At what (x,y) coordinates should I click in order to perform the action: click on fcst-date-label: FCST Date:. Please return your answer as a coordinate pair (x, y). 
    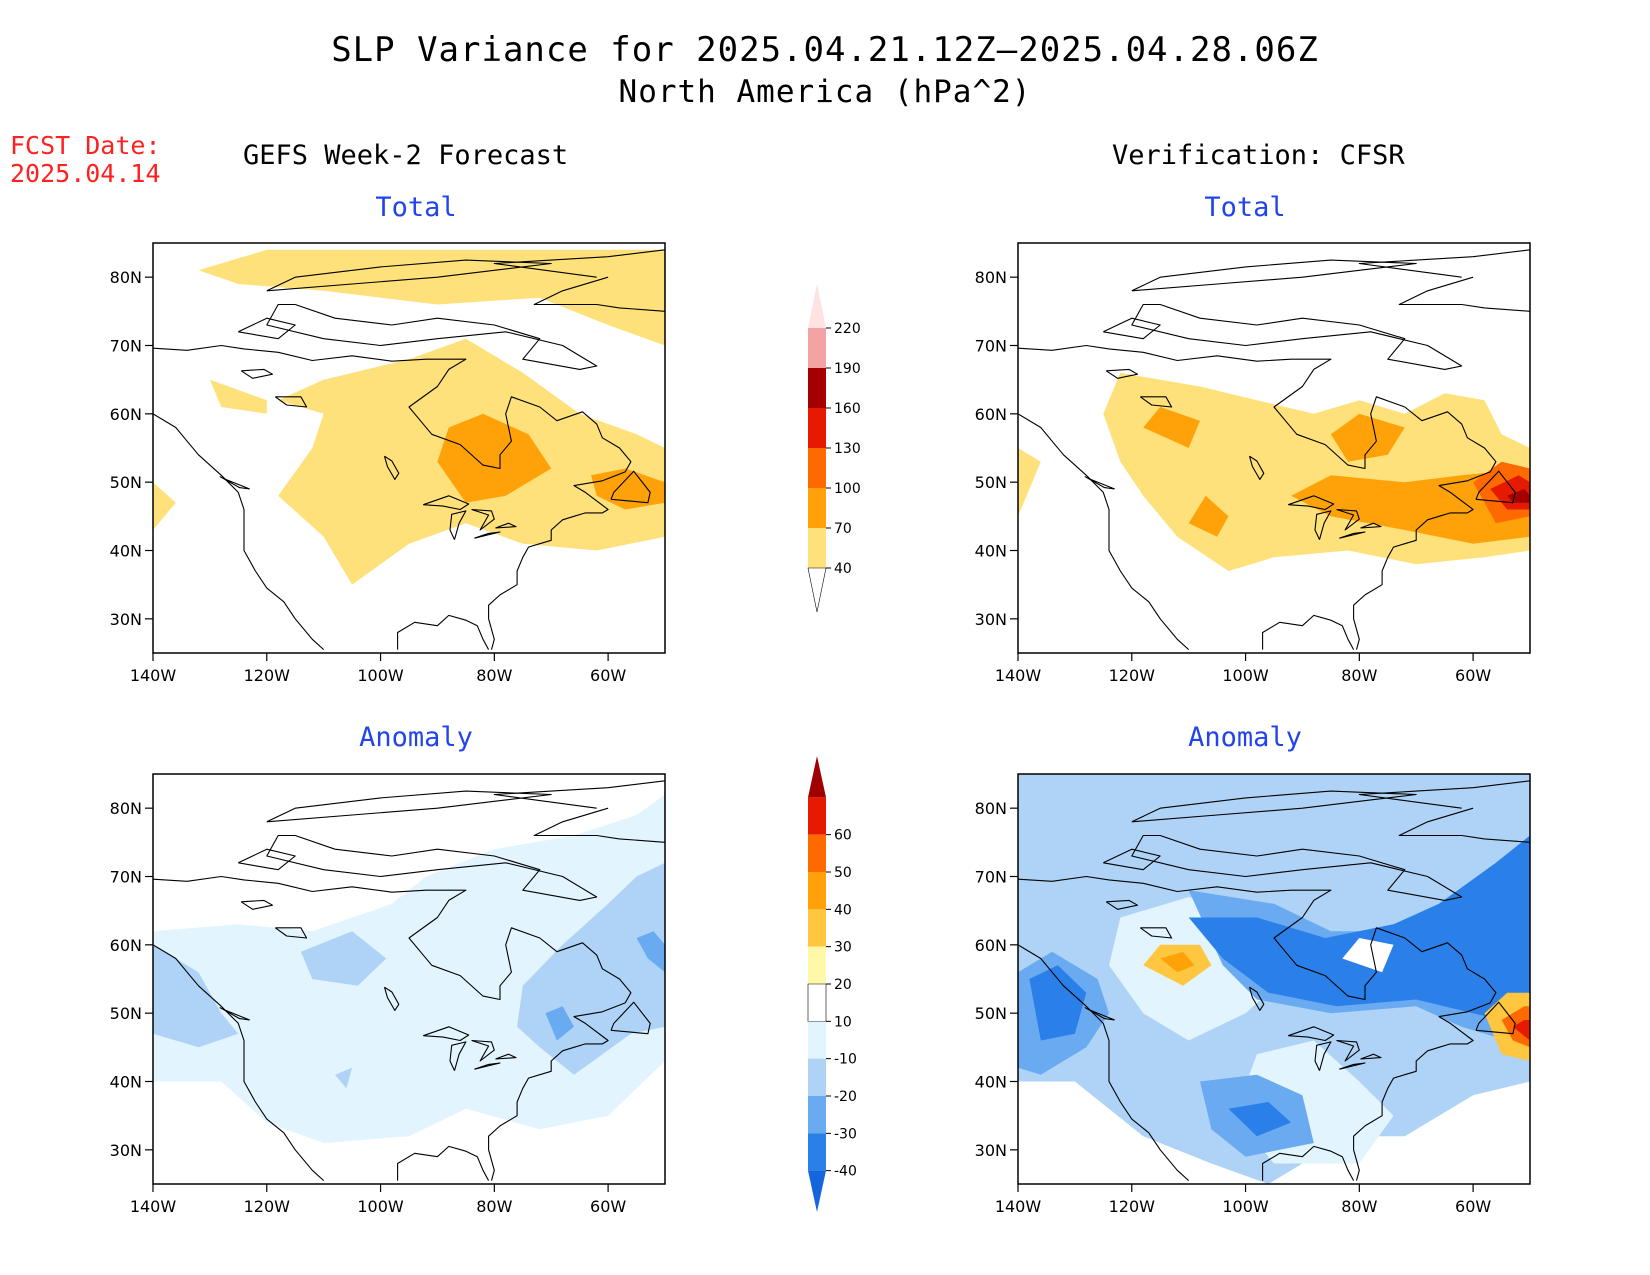
    Looking at the image, I should click on (85, 145).